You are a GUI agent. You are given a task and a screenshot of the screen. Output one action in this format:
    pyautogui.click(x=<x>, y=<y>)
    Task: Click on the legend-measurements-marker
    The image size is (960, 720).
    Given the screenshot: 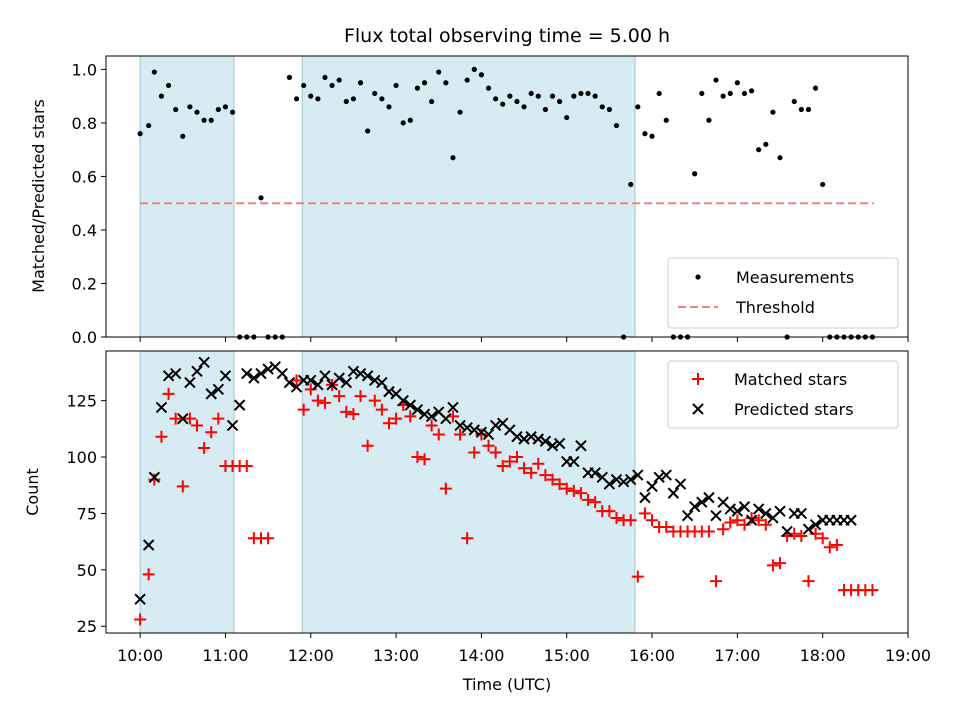 What is the action you would take?
    pyautogui.click(x=698, y=277)
    